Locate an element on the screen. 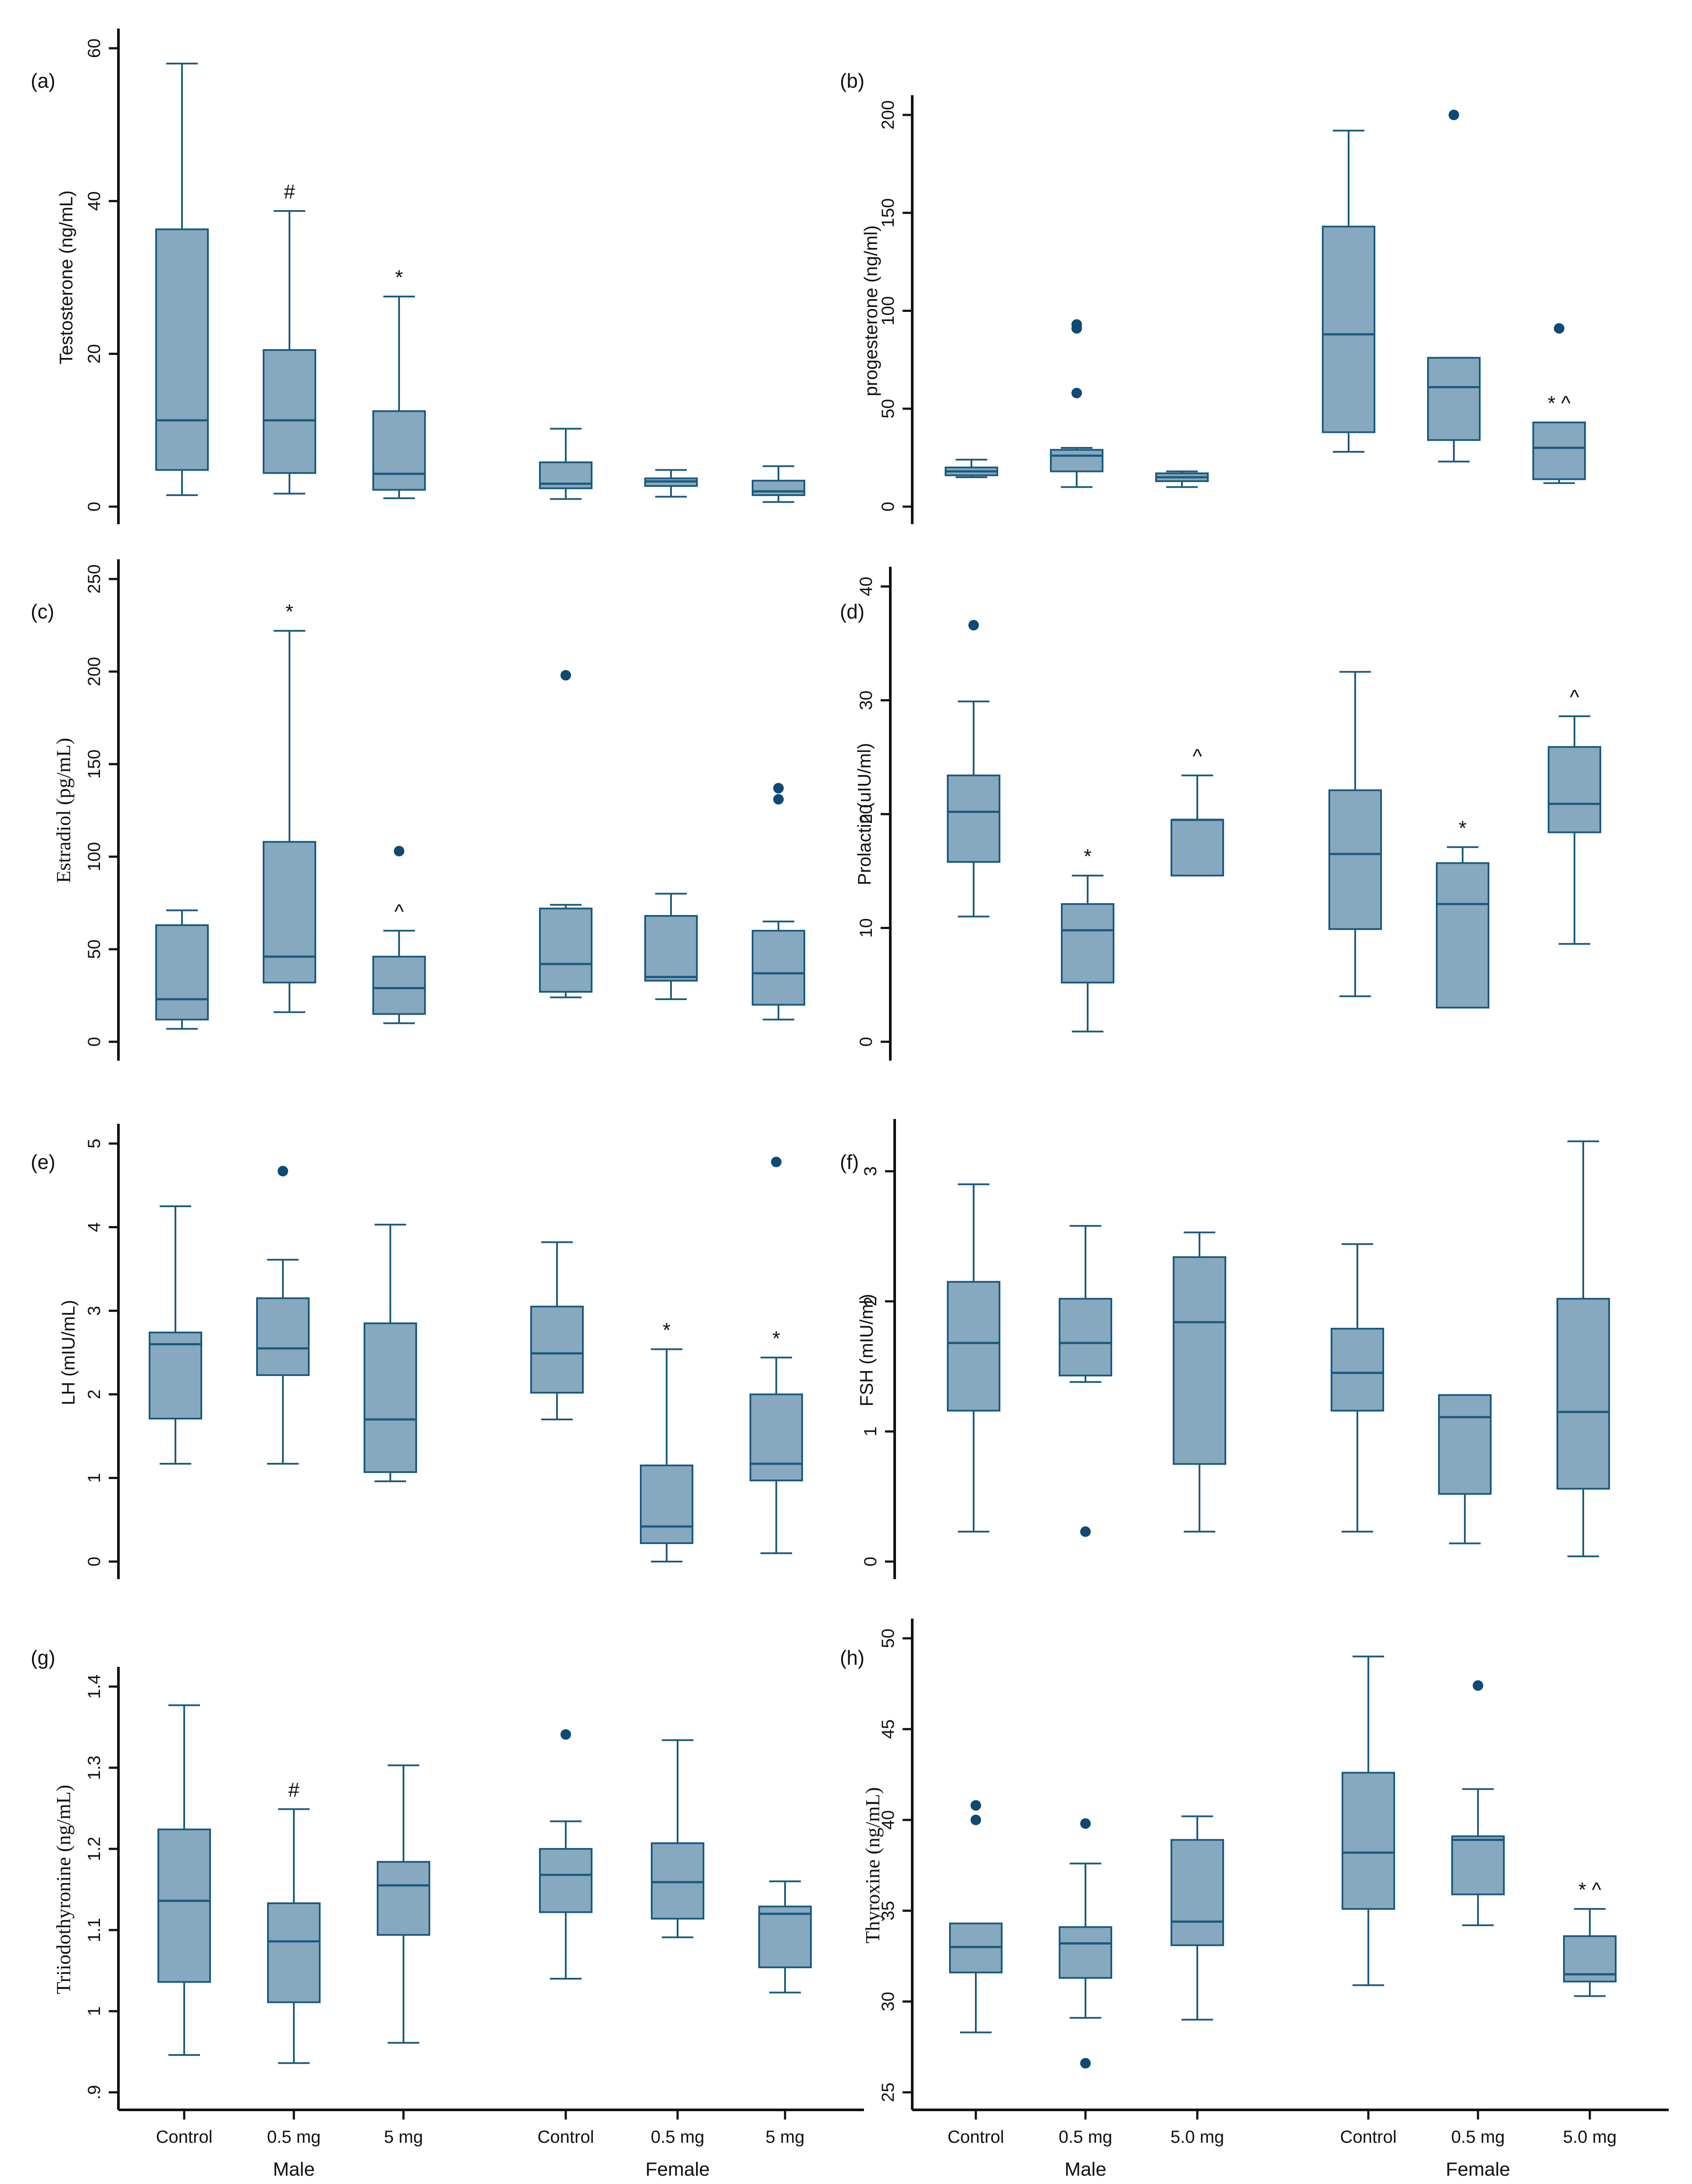  y-axis-title: Thyroxine (ng/mL) is located at coordinates (872, 1865).